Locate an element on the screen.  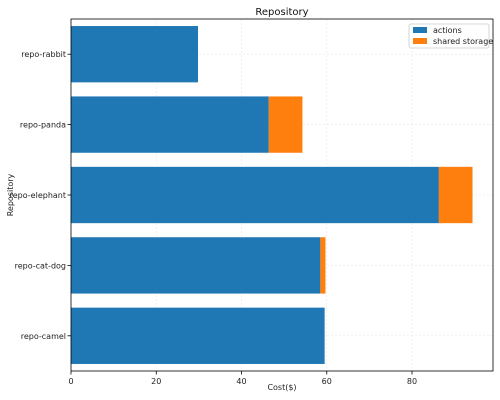
bar-repo-elephant-actions is located at coordinates (255, 195).